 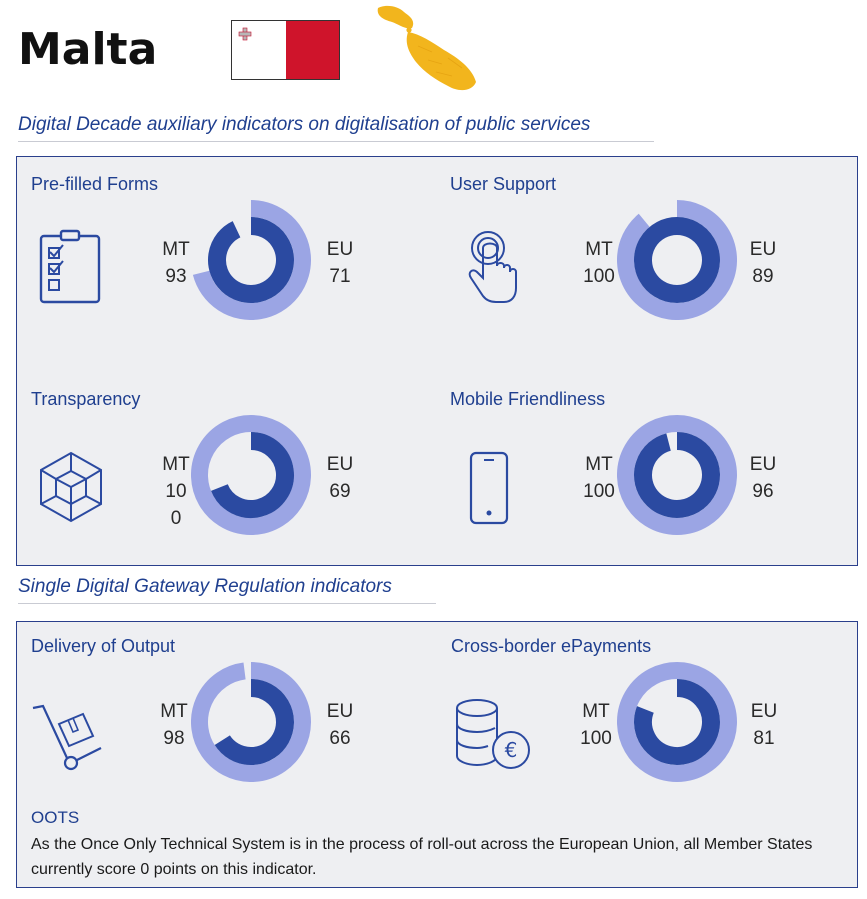 I want to click on mt-label: MT 93, so click(x=176, y=263).